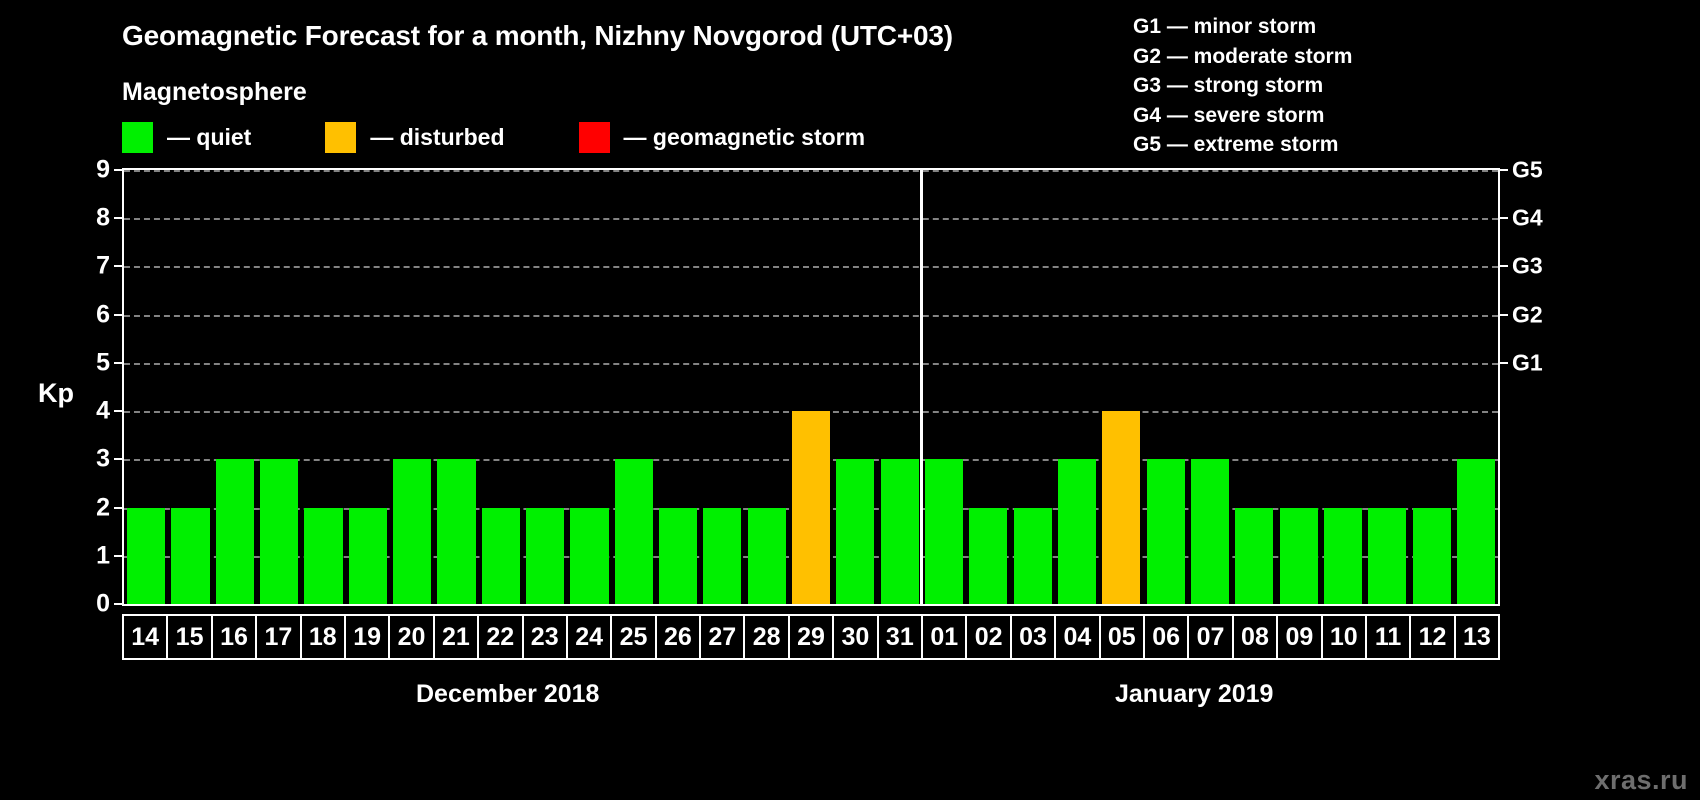 The width and height of the screenshot is (1700, 800). Describe the element at coordinates (1211, 637) in the screenshot. I see `date-cell-07: 07` at that location.